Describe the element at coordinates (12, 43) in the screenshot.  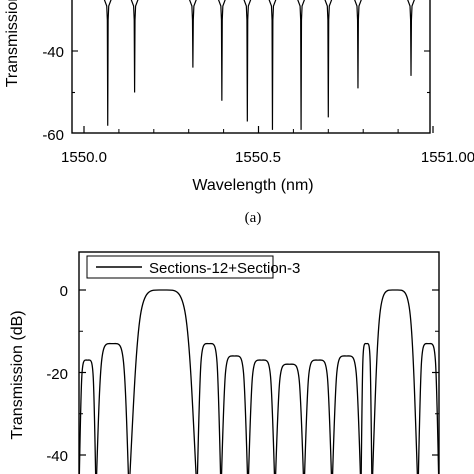
I see `panel-a-y-axis-label: Transmission` at that location.